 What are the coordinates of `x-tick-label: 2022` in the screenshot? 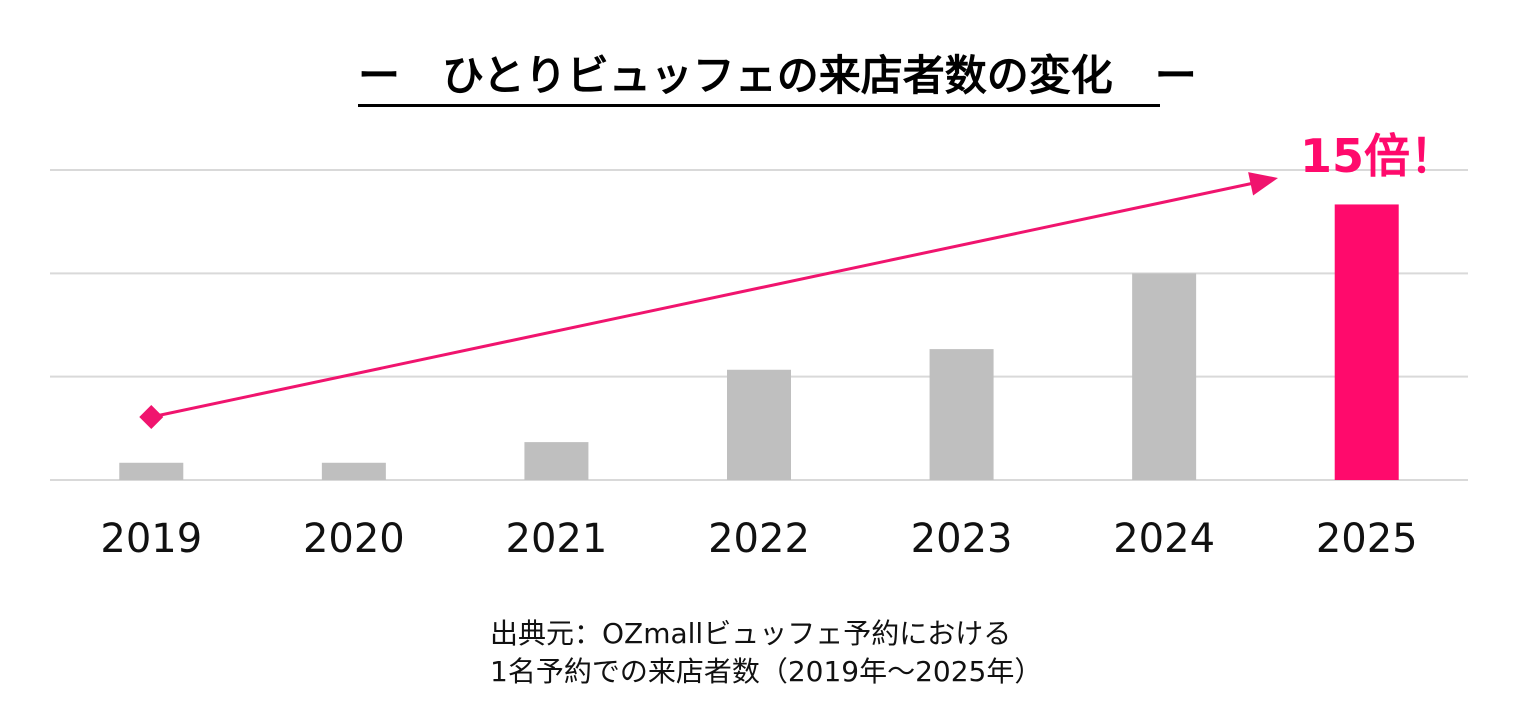 It's located at (759, 539).